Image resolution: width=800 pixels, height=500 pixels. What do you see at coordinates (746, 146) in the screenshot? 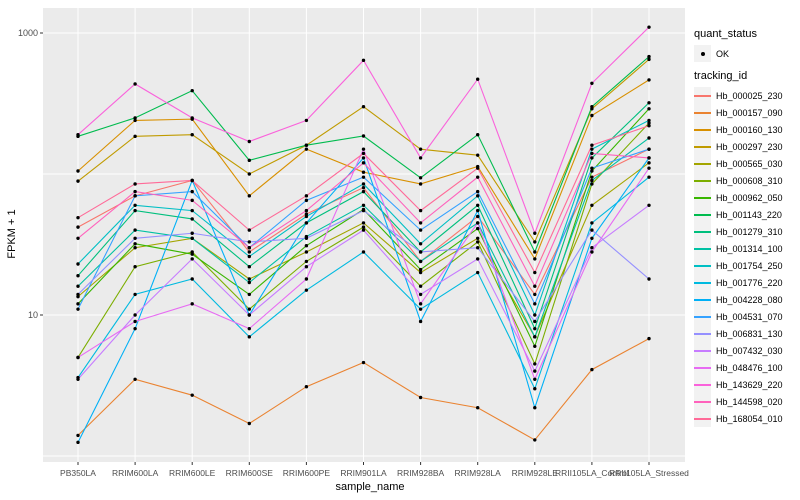
I see `legend-item-Hb_000297_230: Hb_000297_230` at bounding box center [746, 146].